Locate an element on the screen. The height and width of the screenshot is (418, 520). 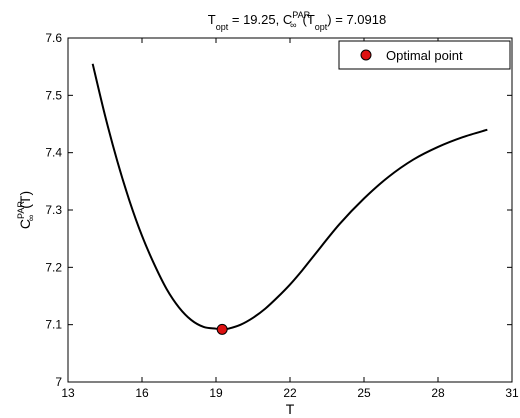
x-tick-label: 19 is located at coordinates (216, 393).